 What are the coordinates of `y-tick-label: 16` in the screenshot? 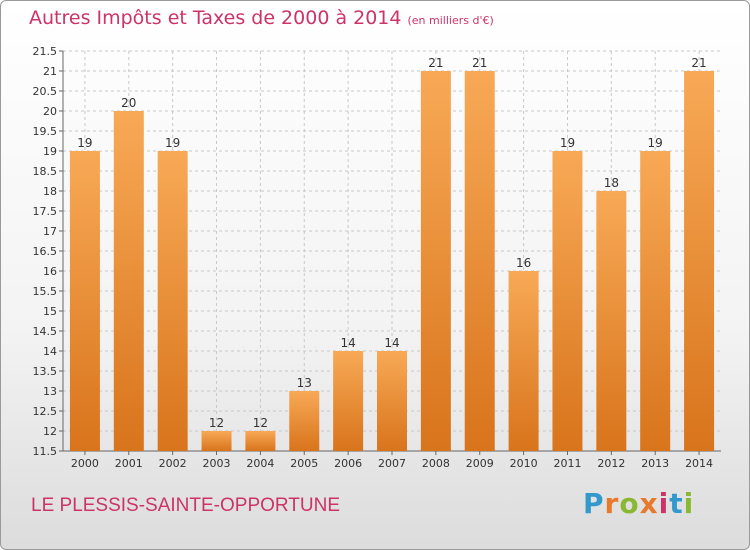 It's located at (50, 271).